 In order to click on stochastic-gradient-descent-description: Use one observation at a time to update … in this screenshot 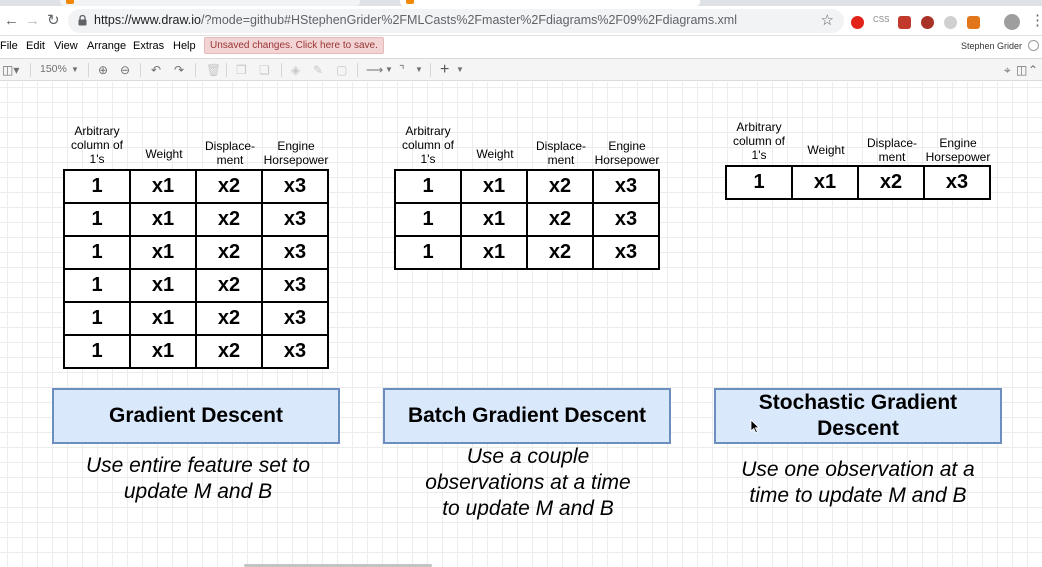, I will do `click(858, 482)`.